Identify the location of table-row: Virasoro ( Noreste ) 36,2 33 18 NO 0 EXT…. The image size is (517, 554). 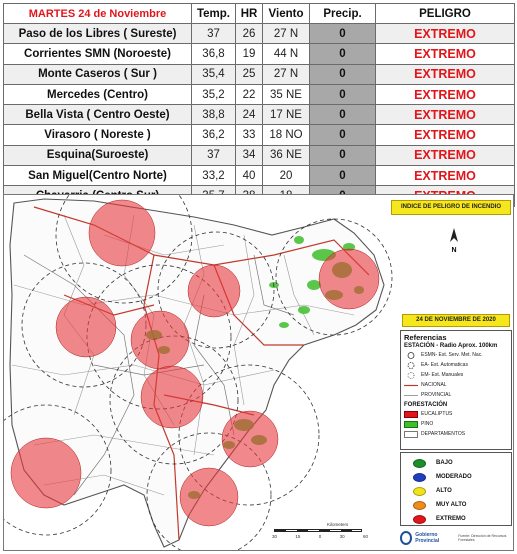
(259, 135).